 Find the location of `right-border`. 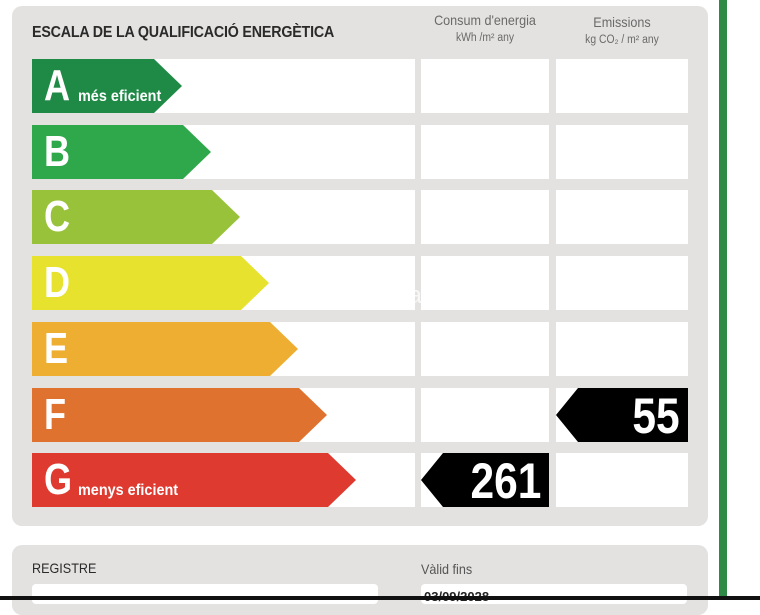

right-border is located at coordinates (723, 300).